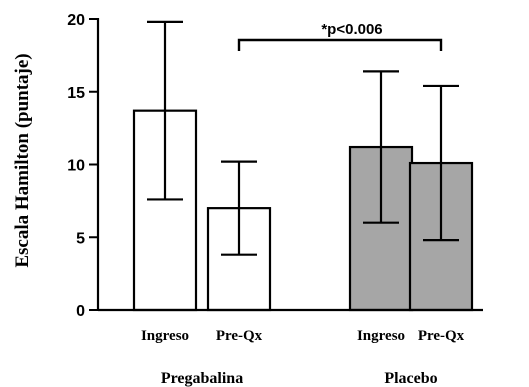 This screenshot has height=387, width=529. What do you see at coordinates (340, 44) in the screenshot?
I see `significance-bracket` at bounding box center [340, 44].